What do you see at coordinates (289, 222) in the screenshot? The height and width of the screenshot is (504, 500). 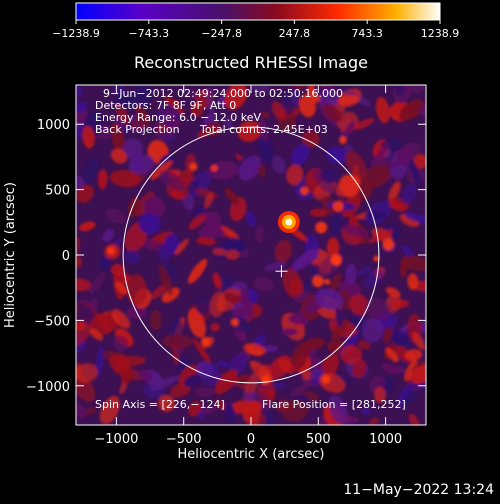 I see `flare-source-peak` at bounding box center [289, 222].